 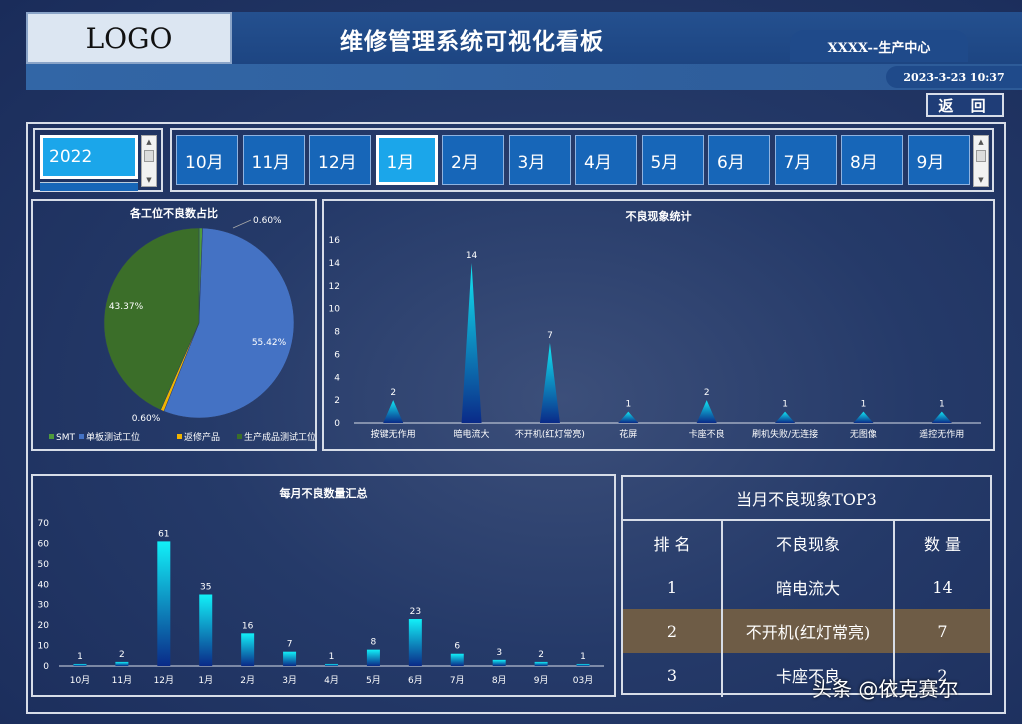 I want to click on data-label: 61, so click(x=163, y=534).